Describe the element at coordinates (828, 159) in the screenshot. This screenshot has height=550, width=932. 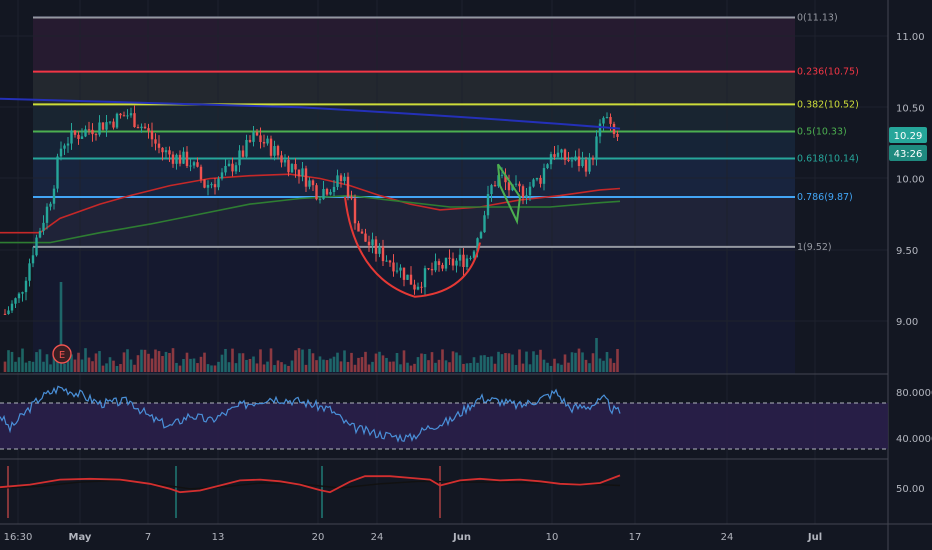
I see `fib-label-0.618: 0.618(10.14)` at that location.